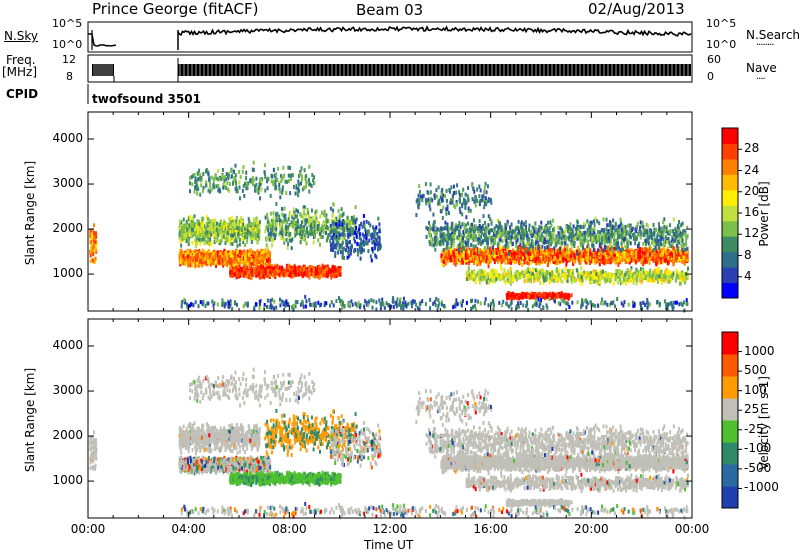  Describe the element at coordinates (390, 37) in the screenshot. I see `noise-trace` at that location.